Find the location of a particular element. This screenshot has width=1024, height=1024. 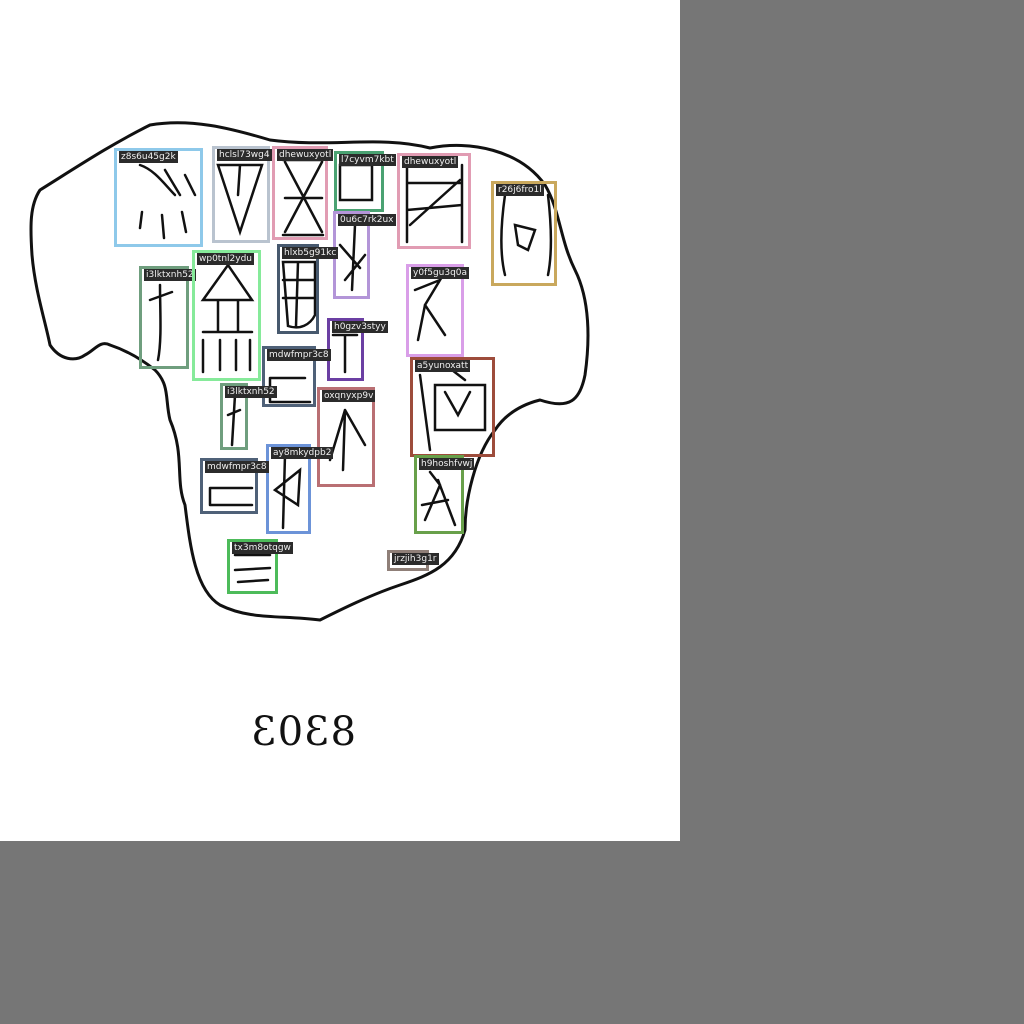

glyph-box: oxqnyxp9v is located at coordinates (346, 437).